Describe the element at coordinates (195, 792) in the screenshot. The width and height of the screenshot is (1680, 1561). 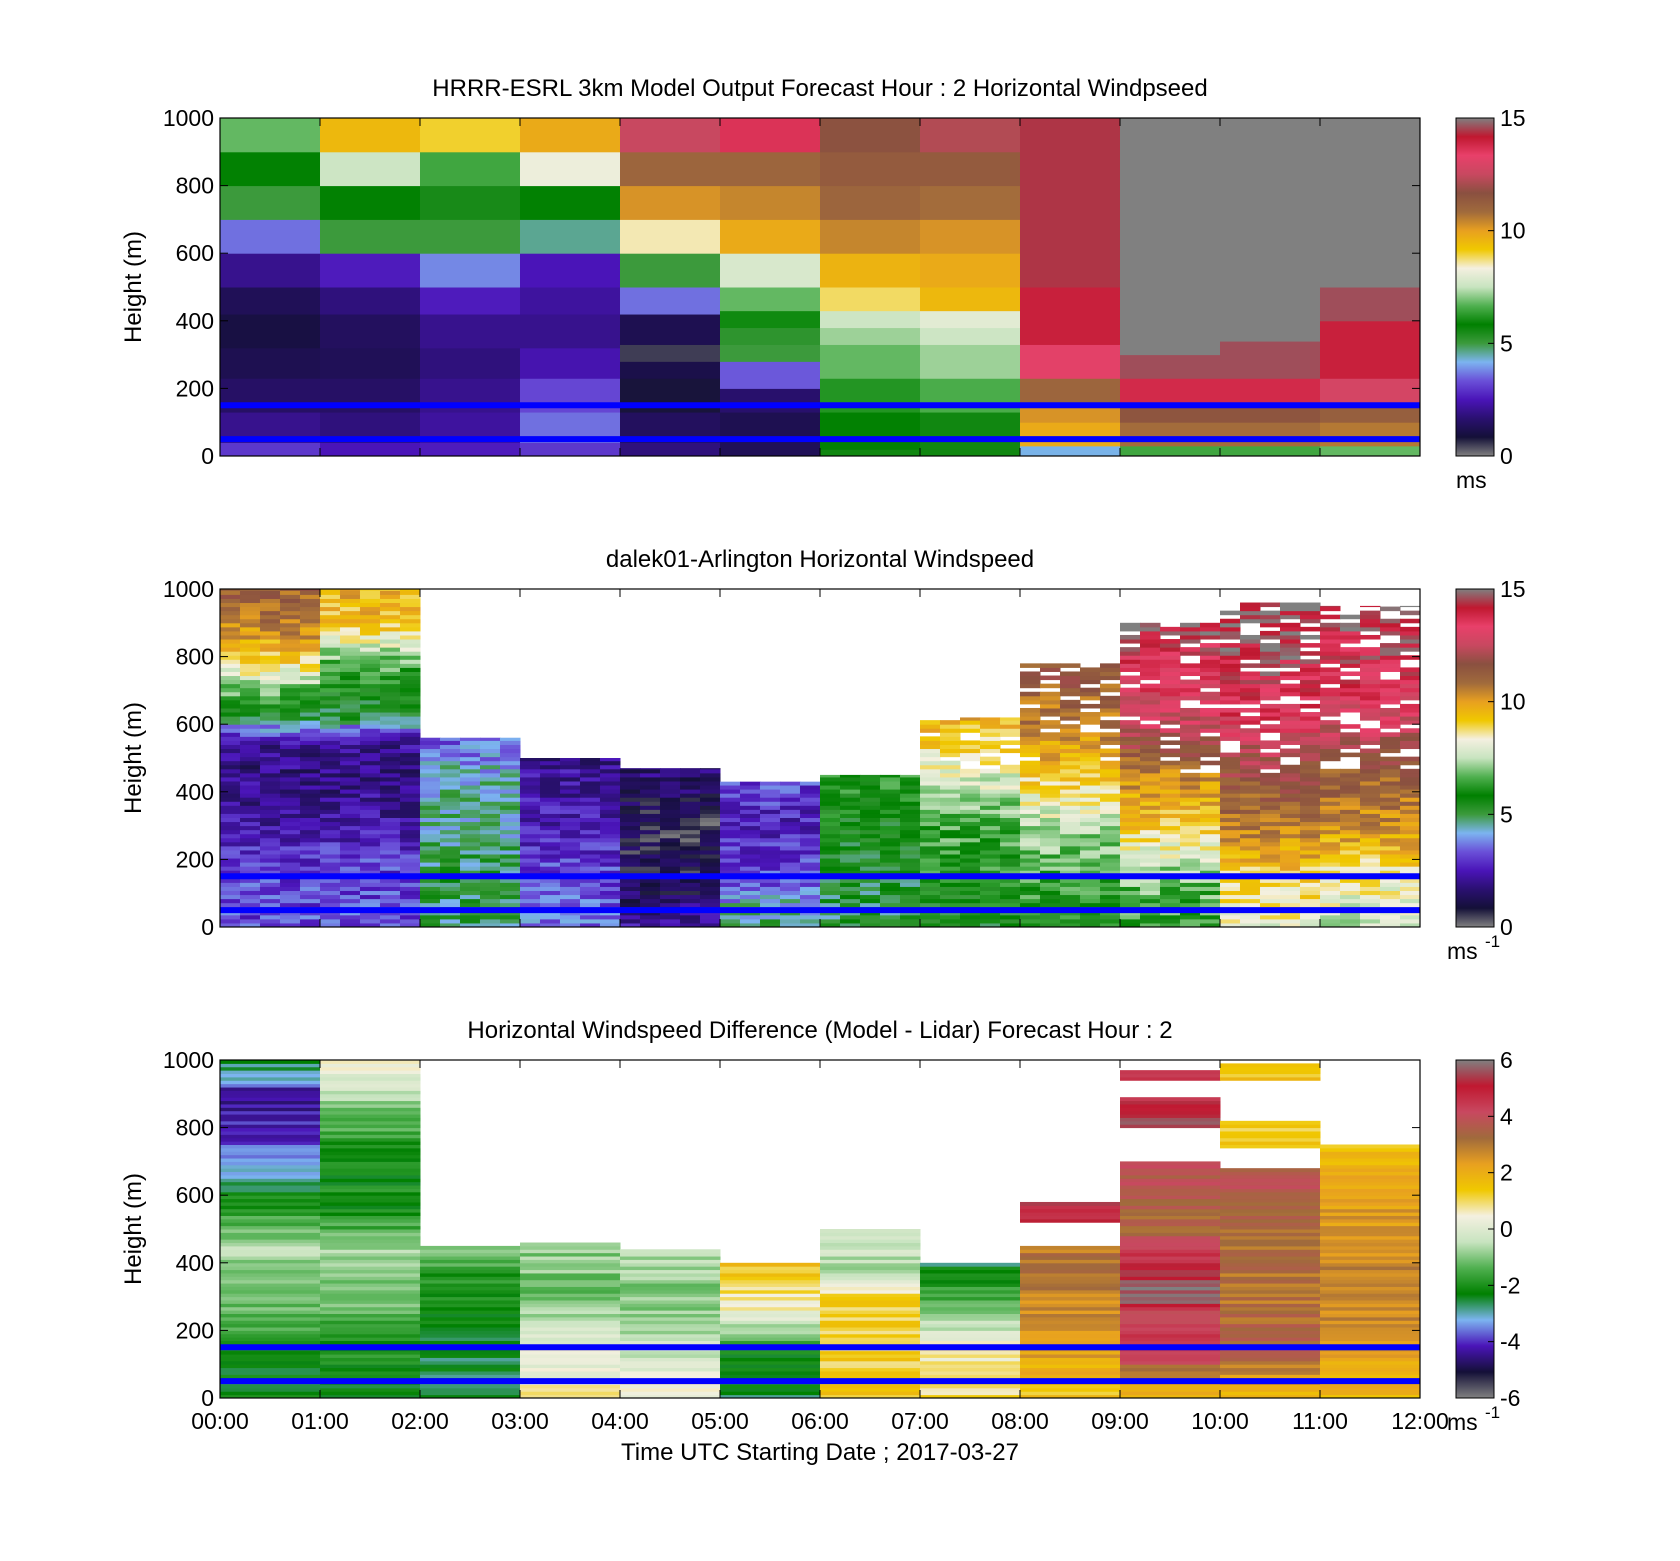
I see `y-tick-label: 400` at that location.